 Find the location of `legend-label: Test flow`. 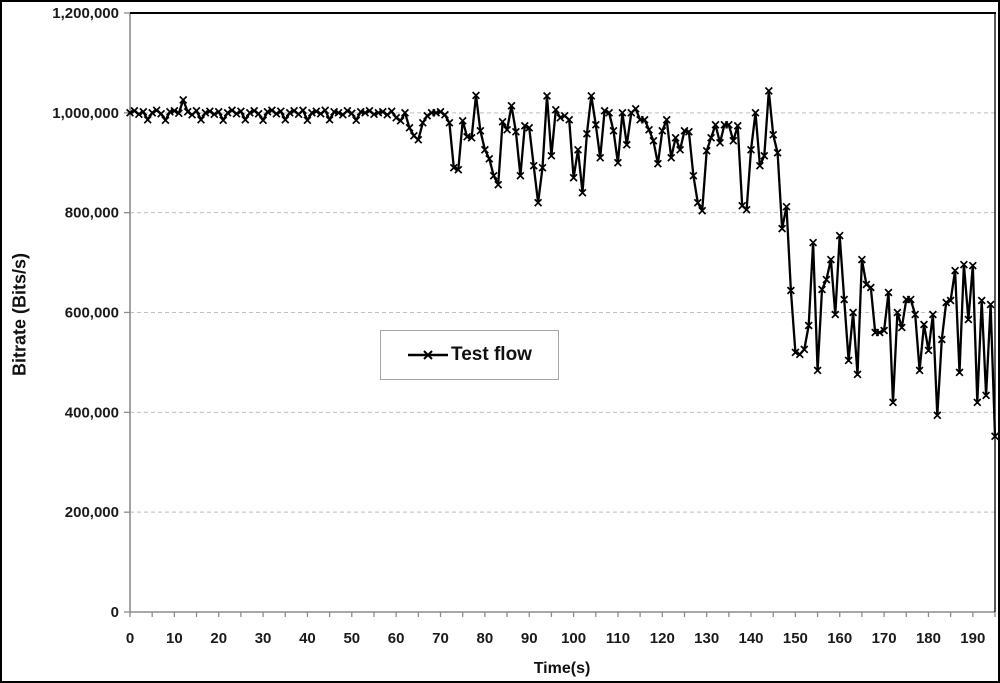

legend-label: Test flow is located at coordinates (491, 354).